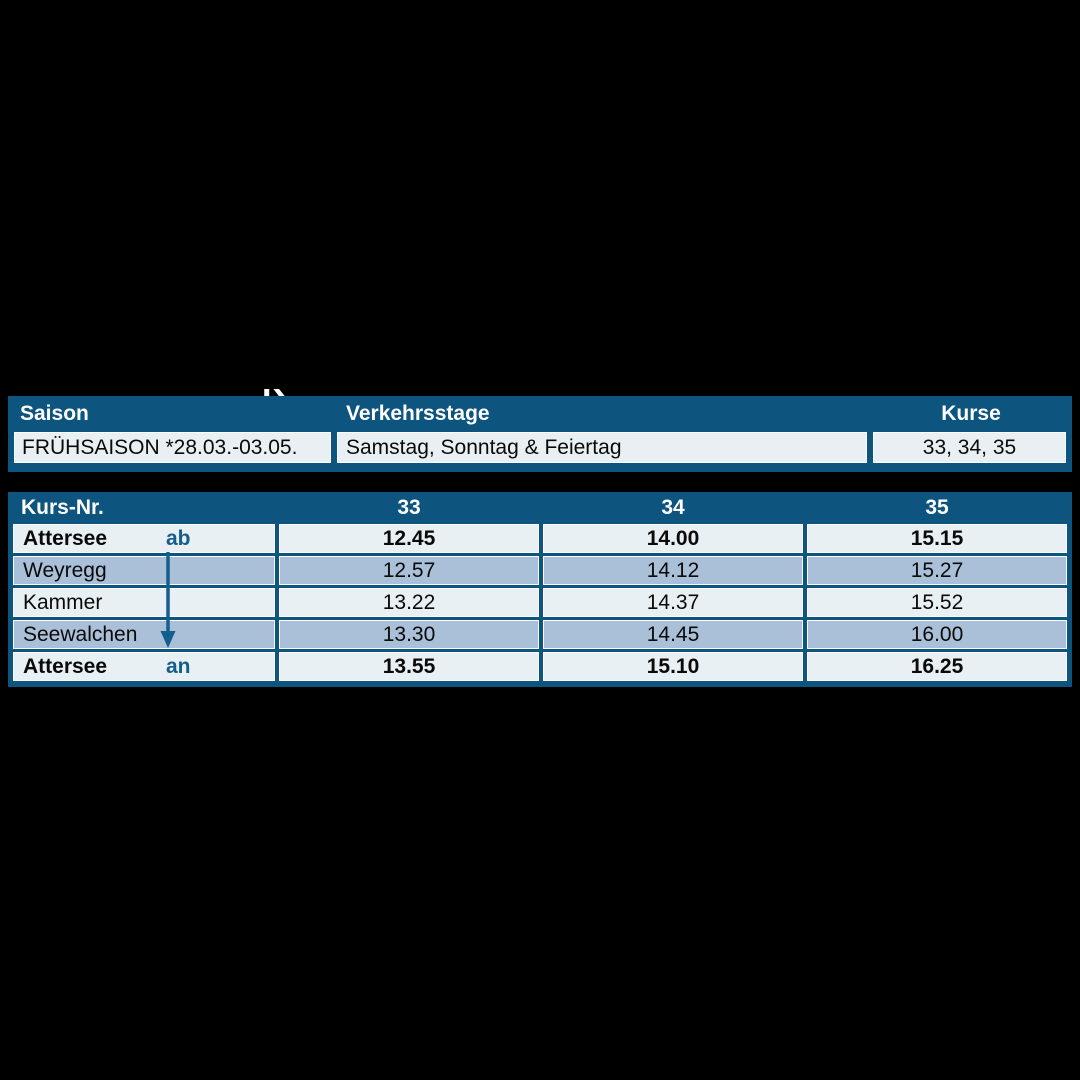 This screenshot has height=1080, width=1080. Describe the element at coordinates (971, 413) in the screenshot. I see `courses-header: Kurse` at that location.